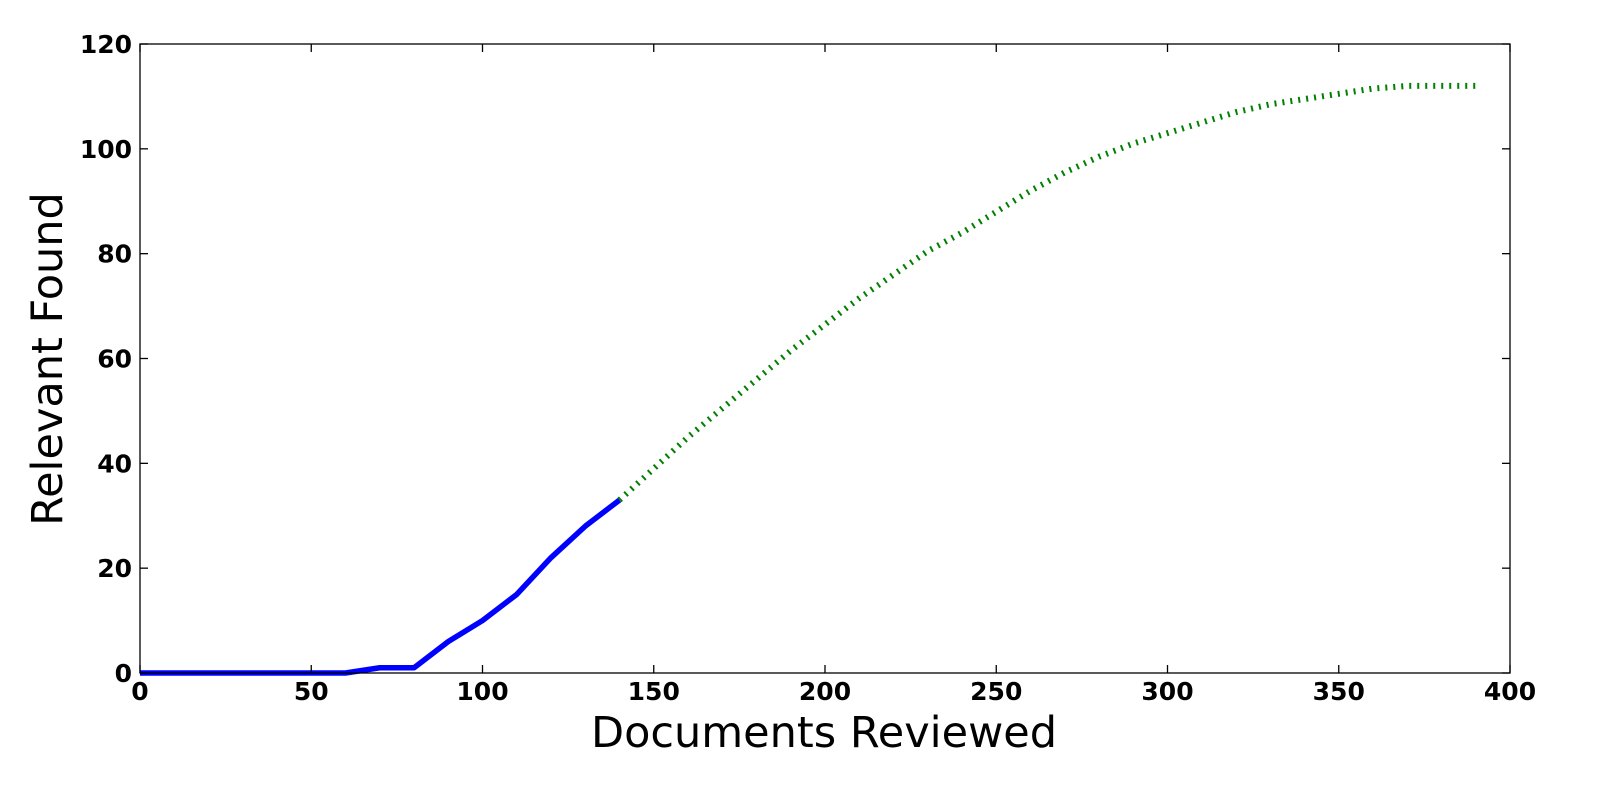 The width and height of the screenshot is (1600, 800). Describe the element at coordinates (381, 586) in the screenshot. I see `series-line-solid` at that location.